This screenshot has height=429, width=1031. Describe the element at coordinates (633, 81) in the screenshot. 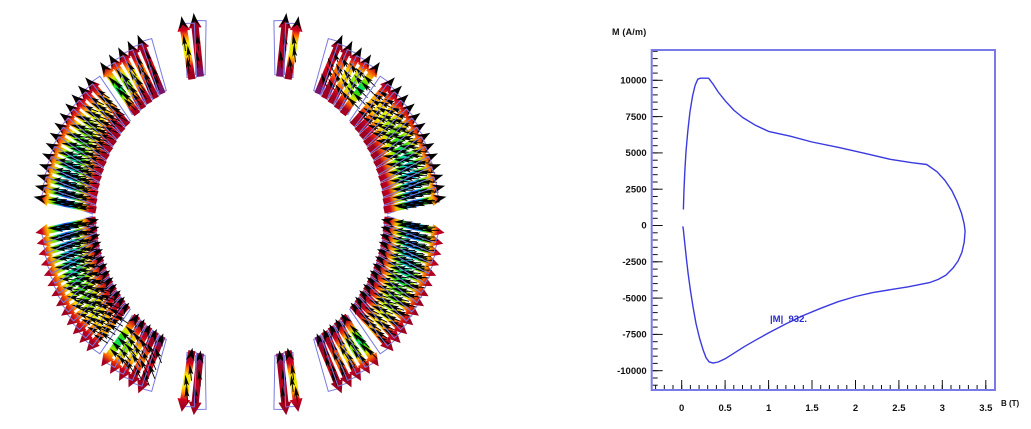

I see `y-tick-label: 10000` at that location.